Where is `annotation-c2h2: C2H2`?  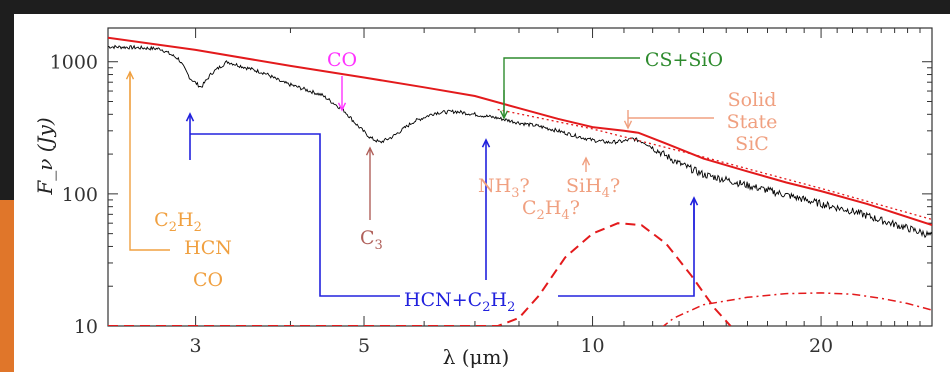 annotation-c2h2: C2H2 is located at coordinates (178, 222).